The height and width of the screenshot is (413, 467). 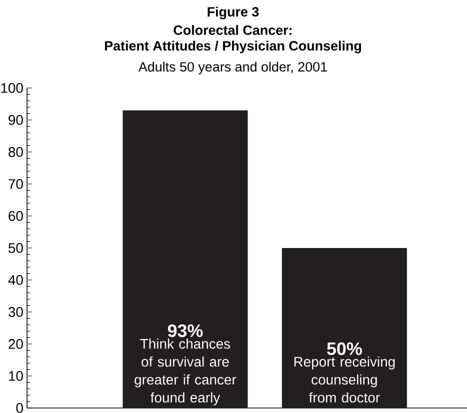 What do you see at coordinates (232, 68) in the screenshot?
I see `chart-subtitle: Adults 50 years and older, 2001` at bounding box center [232, 68].